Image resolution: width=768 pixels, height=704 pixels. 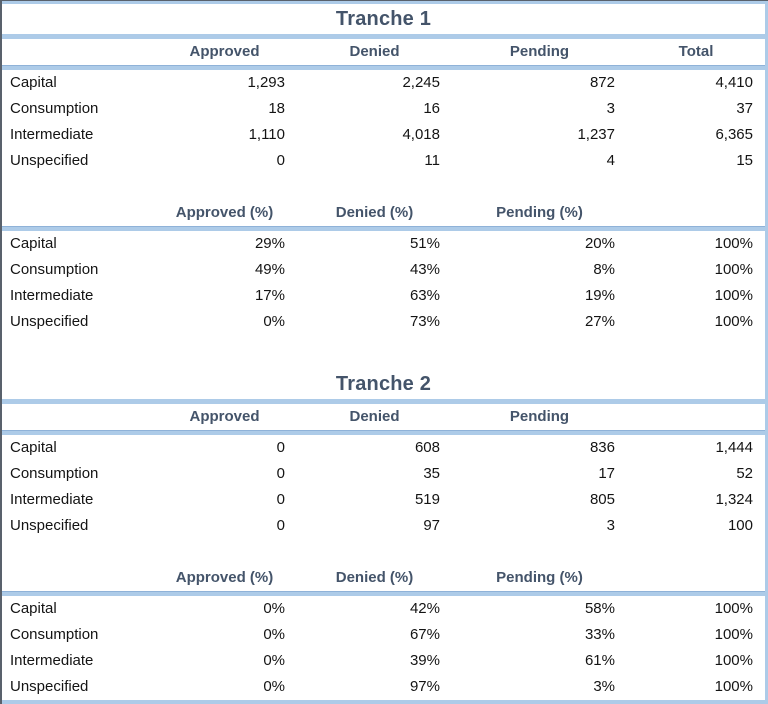 I want to click on value-cell: 18, so click(x=276, y=108).